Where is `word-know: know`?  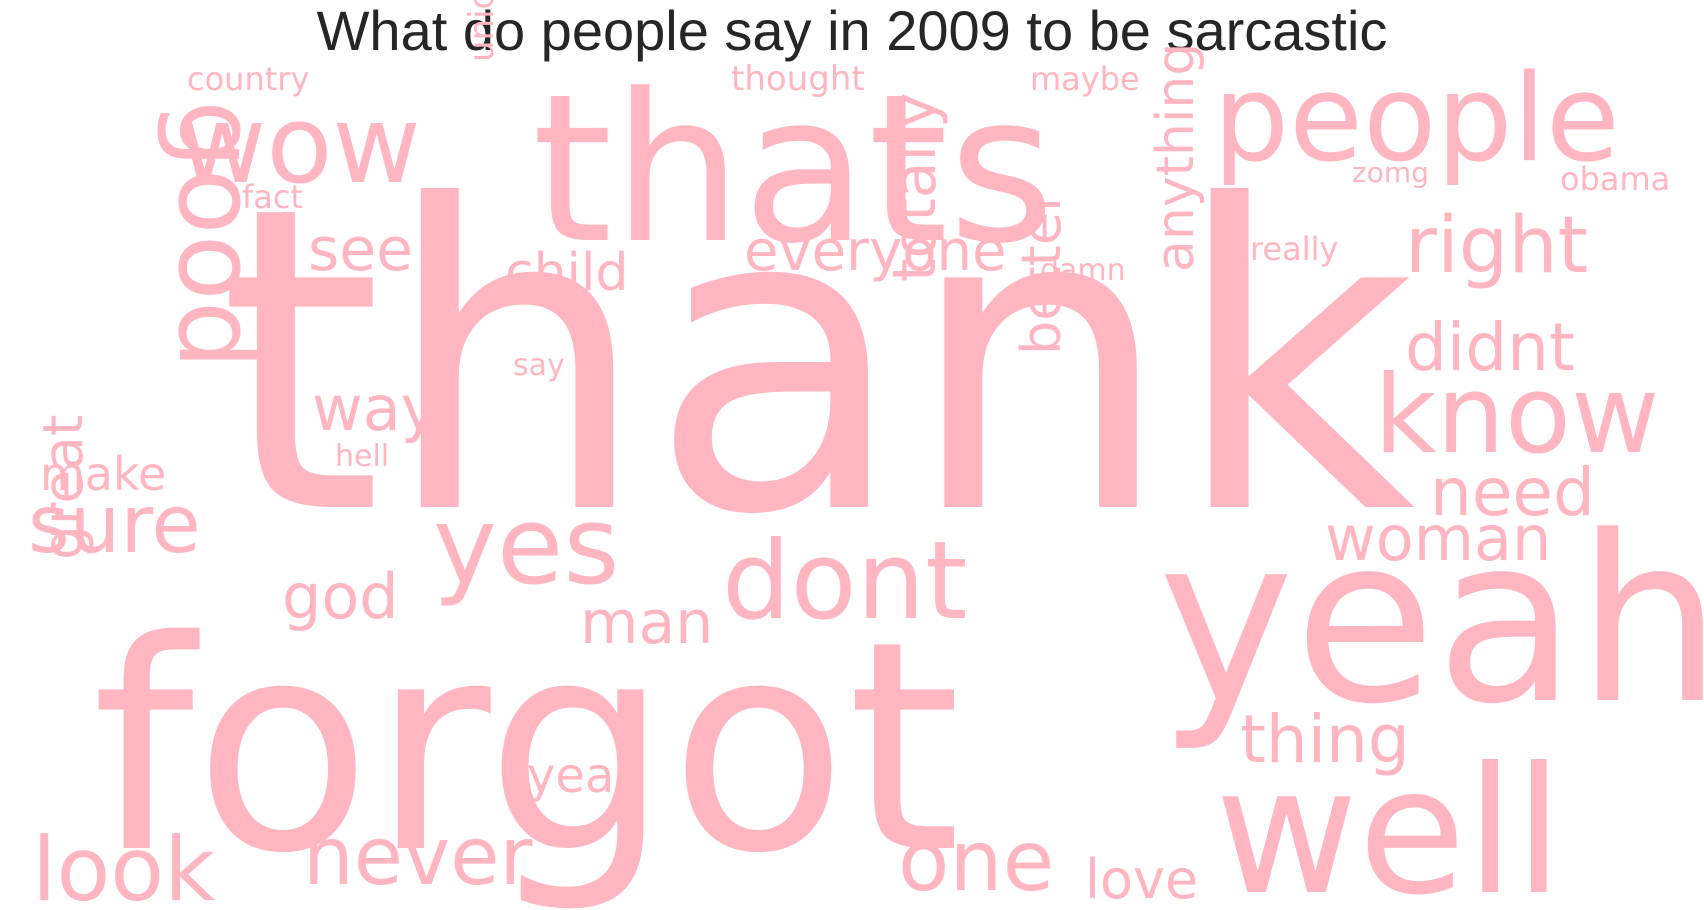
word-know: know is located at coordinates (1516, 415).